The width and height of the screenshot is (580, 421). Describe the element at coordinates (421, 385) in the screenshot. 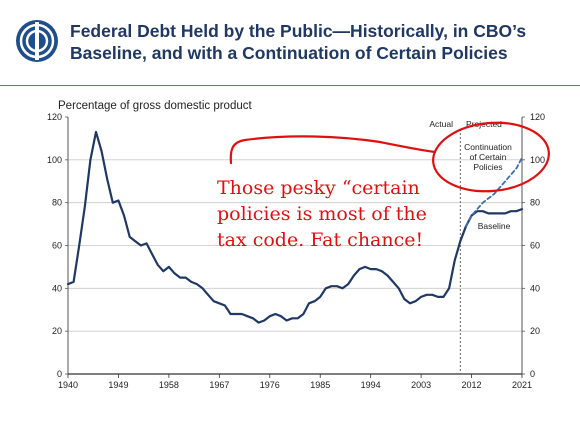

I see `x-tick-2003: 2003` at that location.